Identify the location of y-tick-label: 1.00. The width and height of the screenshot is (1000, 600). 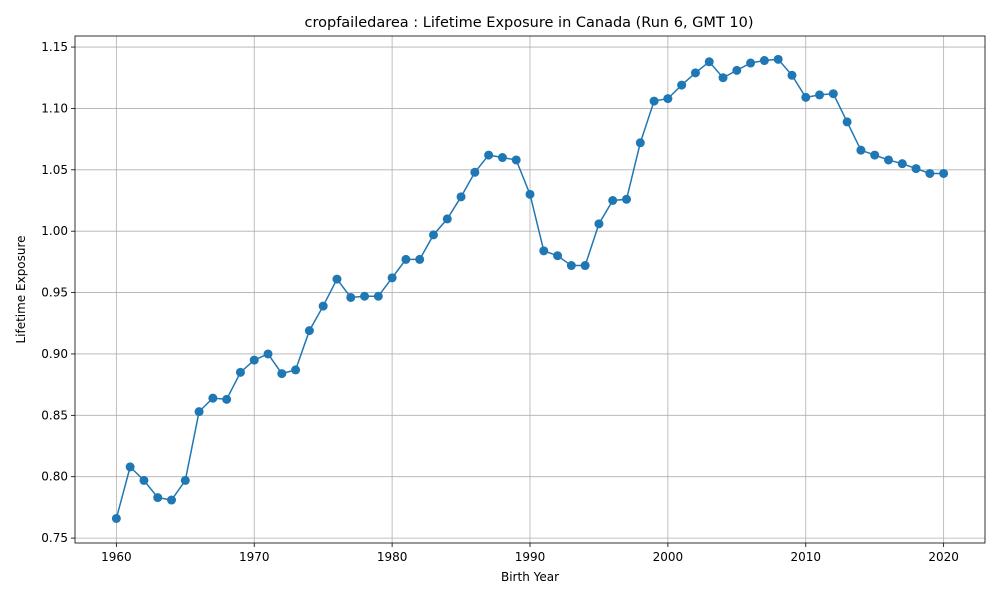
(54, 231).